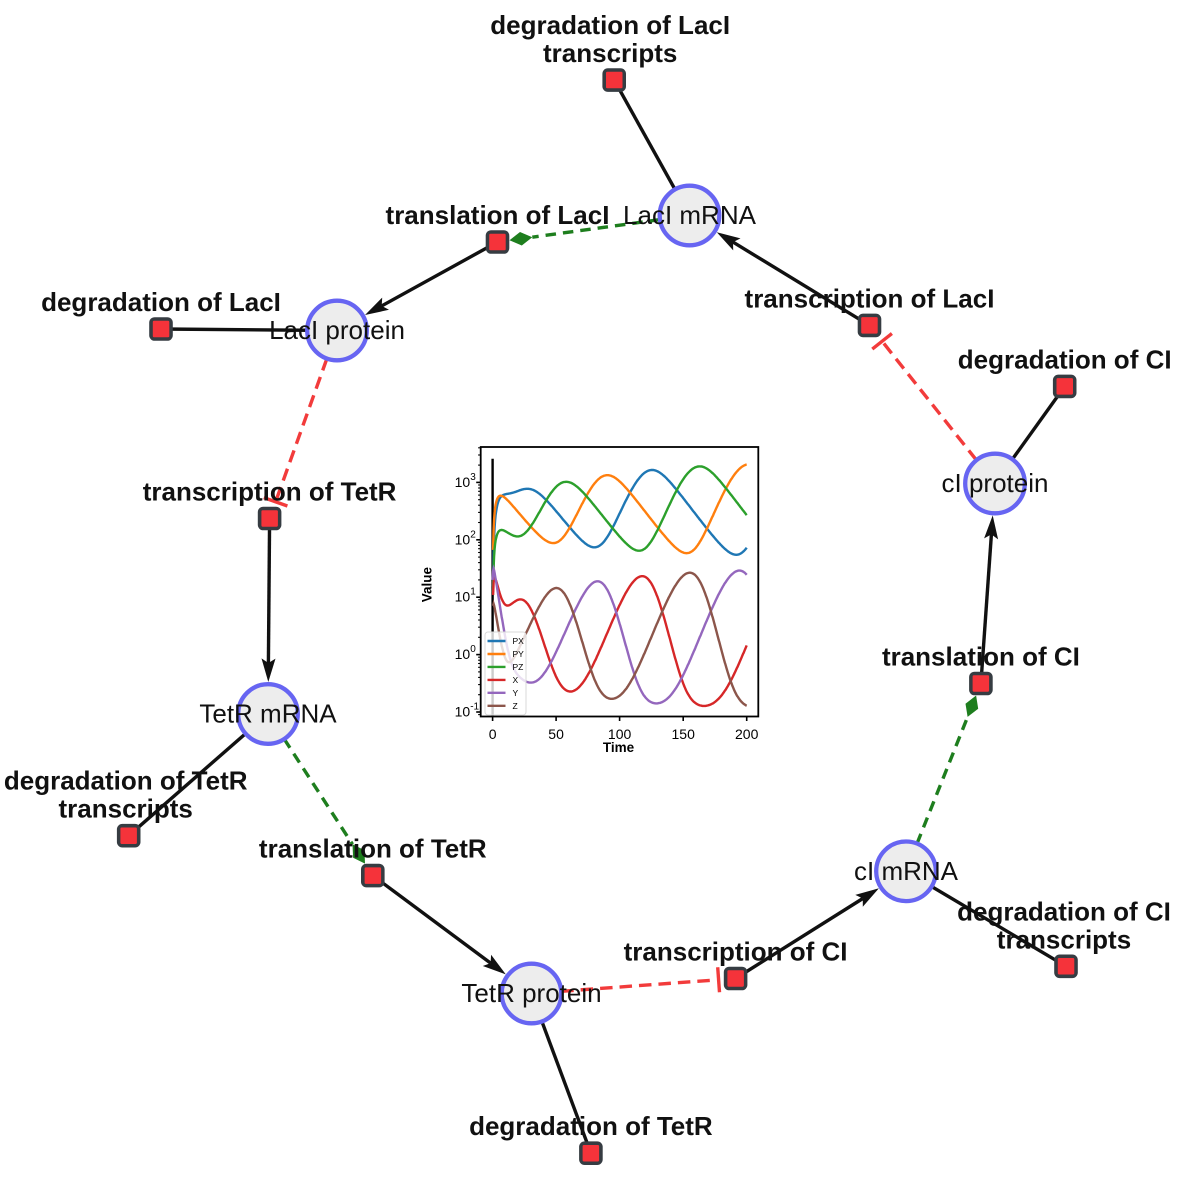 The image size is (1189, 1200). What do you see at coordinates (531, 993) in the screenshot?
I see `svg-text: TetR protein` at bounding box center [531, 993].